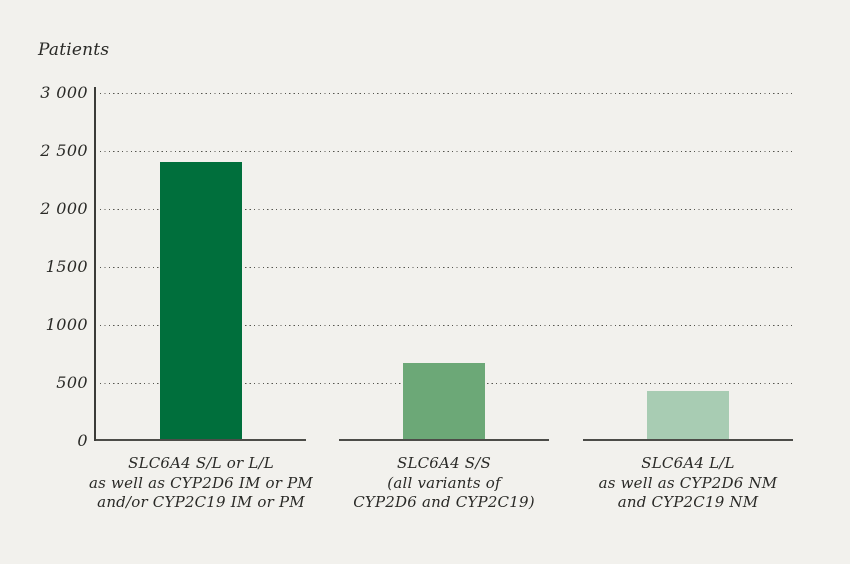  Describe the element at coordinates (64, 150) in the screenshot. I see `y-tick-label: 2 500` at that location.